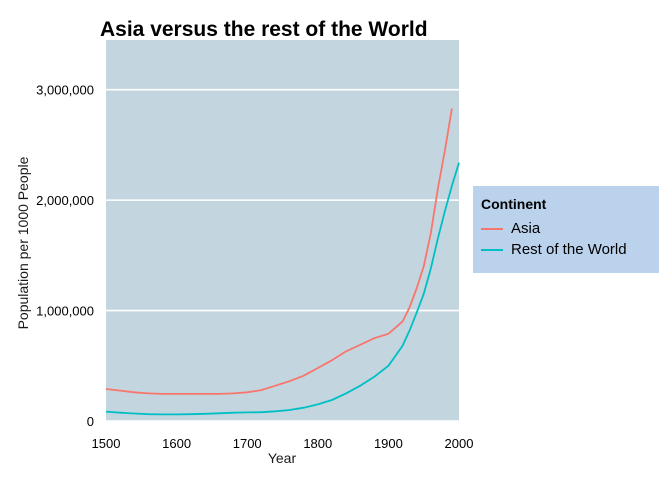 The height and width of the screenshot is (480, 672). What do you see at coordinates (459, 443) in the screenshot?
I see `x-tick-label: 2000` at bounding box center [459, 443].